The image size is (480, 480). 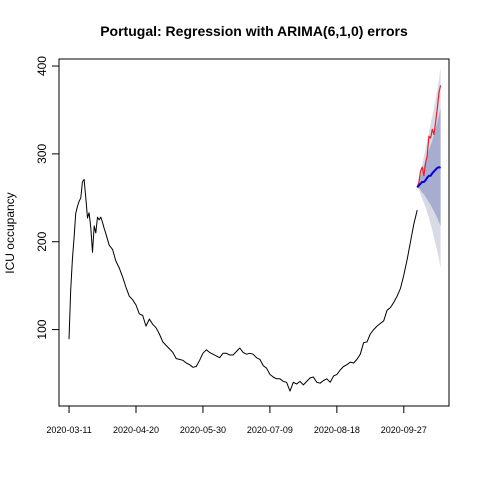 I want to click on x-tick-label: 2020-03-11, so click(x=68, y=430).